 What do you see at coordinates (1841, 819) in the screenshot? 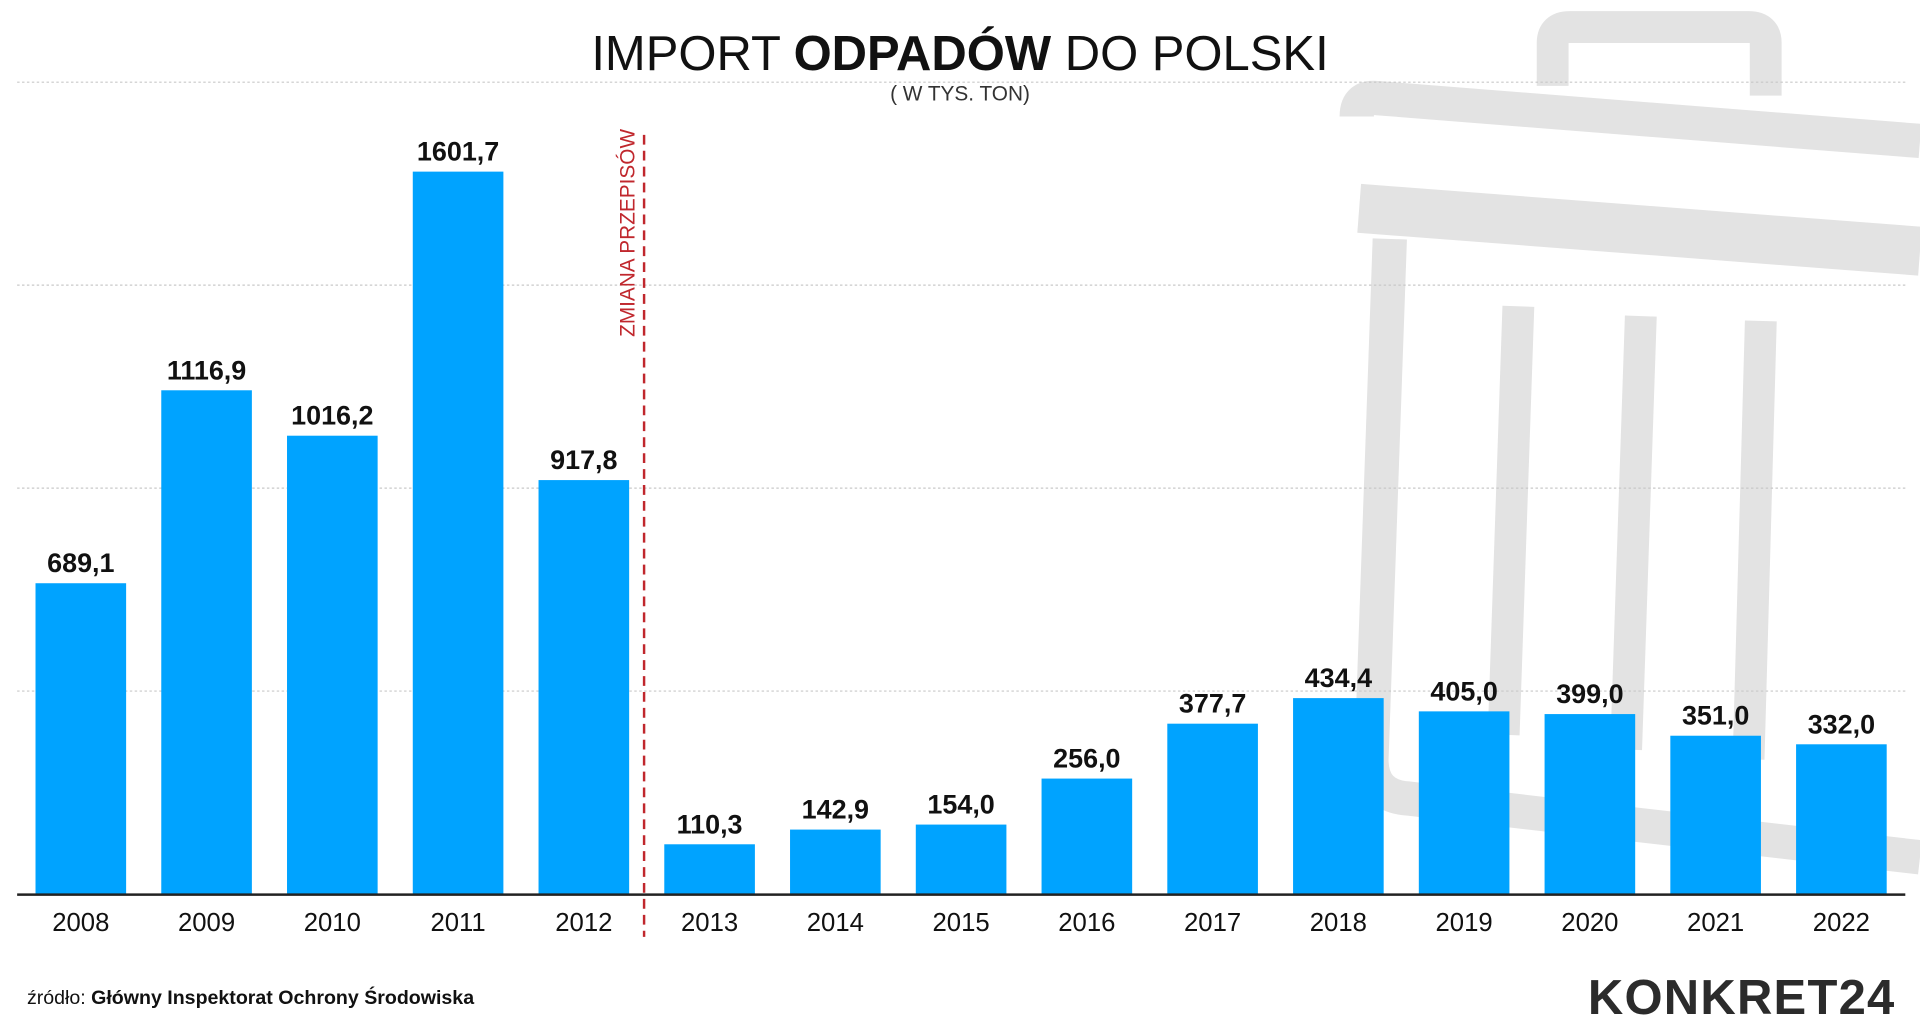
I see `bar-2022` at bounding box center [1841, 819].